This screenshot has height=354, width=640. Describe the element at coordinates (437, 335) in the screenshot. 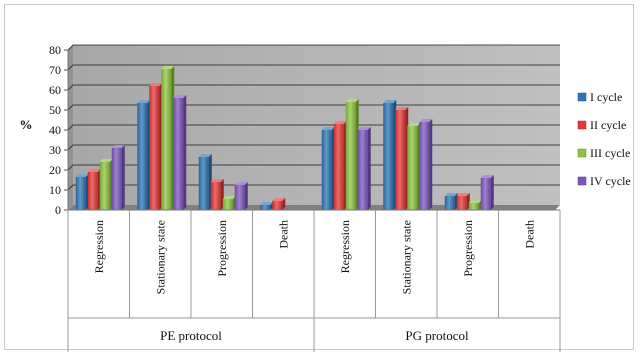

I see `x-group-label: PG protocol` at that location.